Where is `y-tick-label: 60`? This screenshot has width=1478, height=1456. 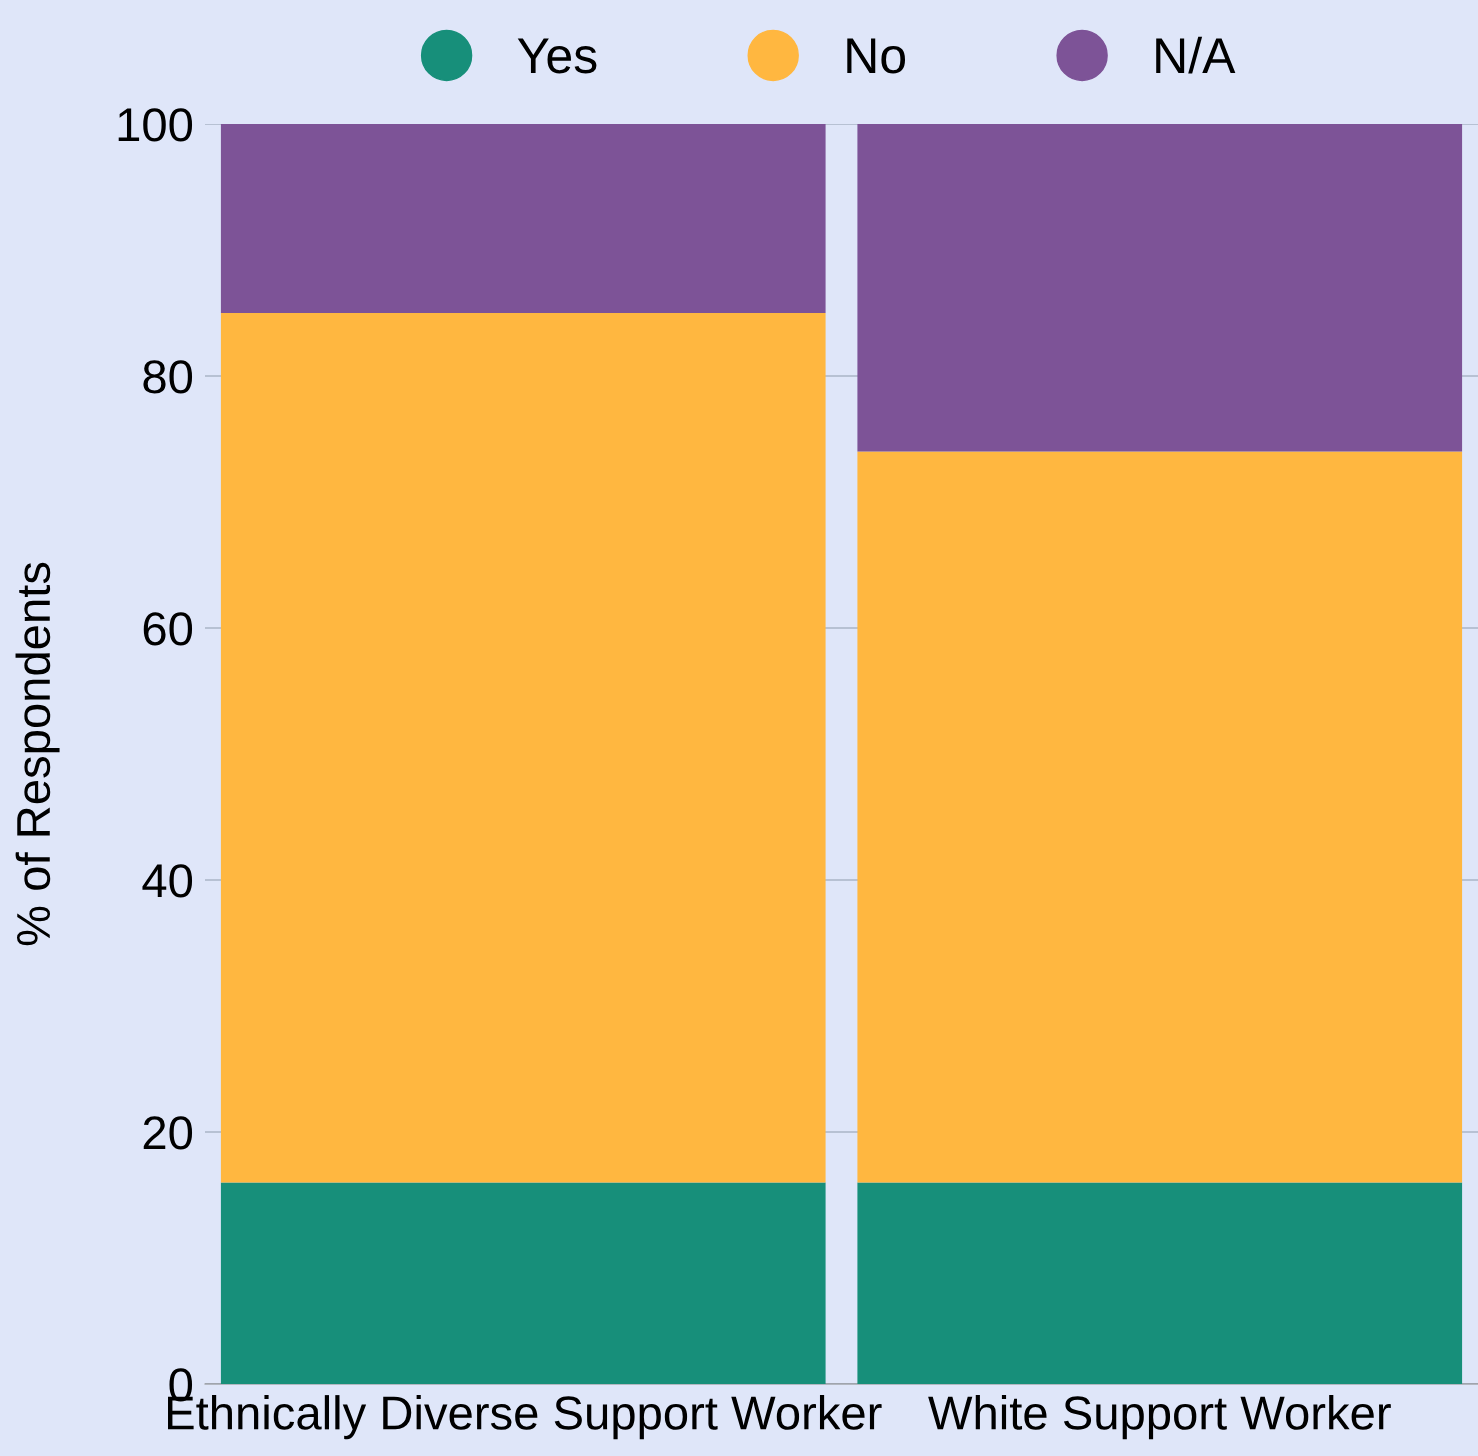 y-tick-label: 60 is located at coordinates (168, 629).